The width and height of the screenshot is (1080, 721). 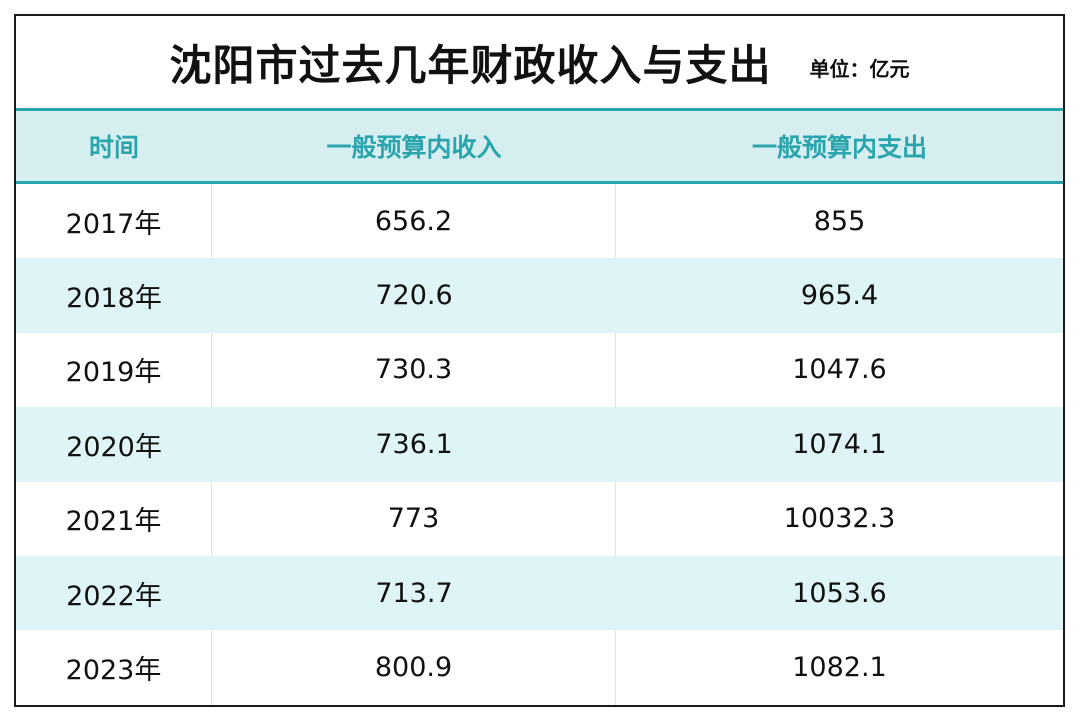 I want to click on income-cell: 736.1, so click(x=414, y=444).